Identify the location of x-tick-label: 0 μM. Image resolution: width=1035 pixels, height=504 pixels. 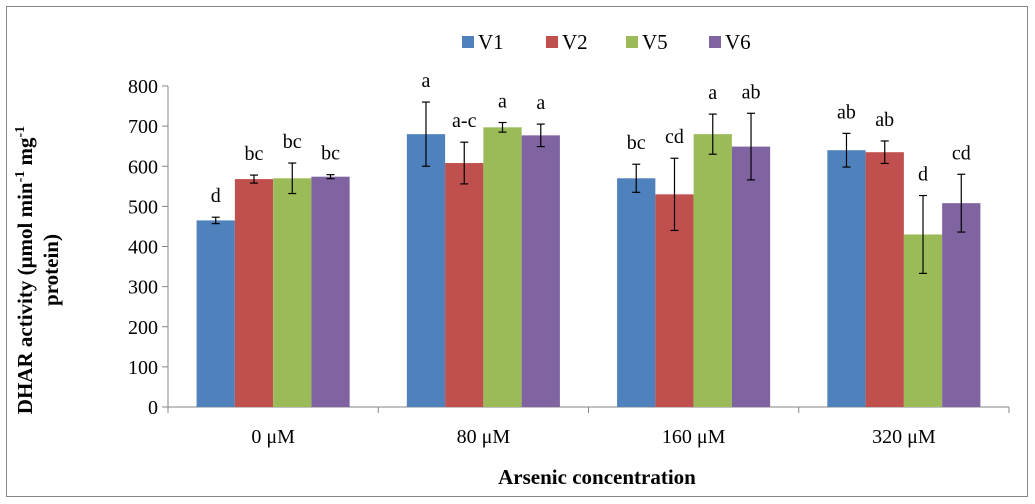
(273, 437).